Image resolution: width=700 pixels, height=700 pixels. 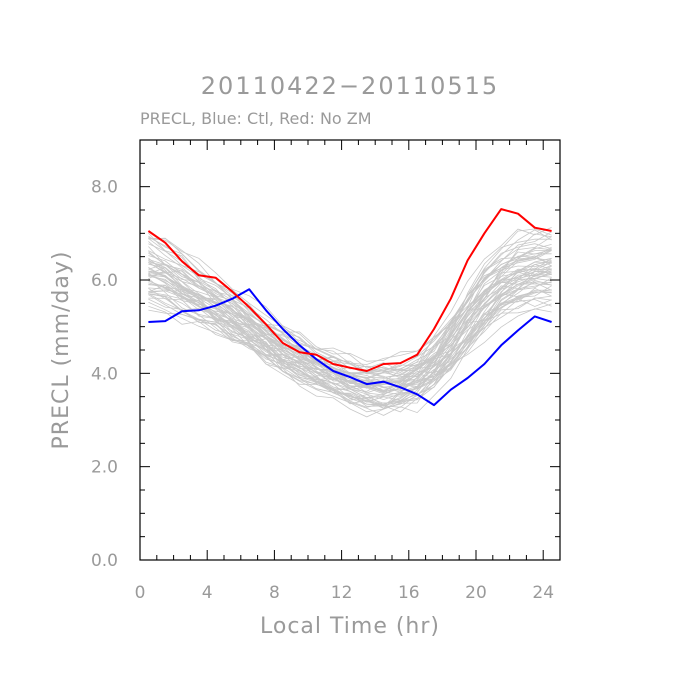 What do you see at coordinates (274, 593) in the screenshot?
I see `x-tick-label: 8` at bounding box center [274, 593].